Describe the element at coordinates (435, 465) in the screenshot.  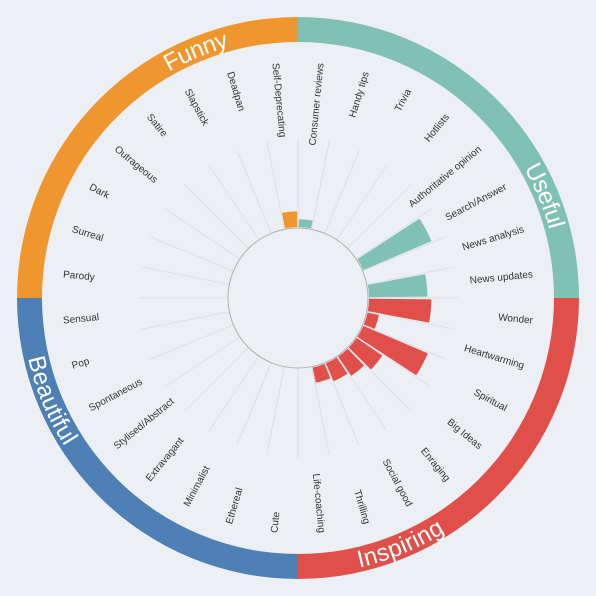
I see `category-label-enraging: Enraging` at that location.